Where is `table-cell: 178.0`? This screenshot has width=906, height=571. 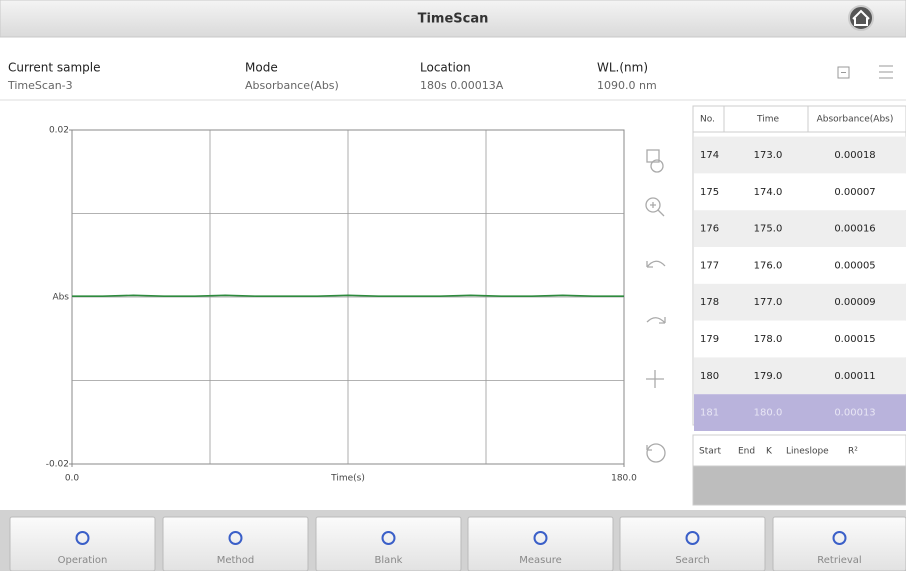
table-cell: 178.0 is located at coordinates (768, 339).